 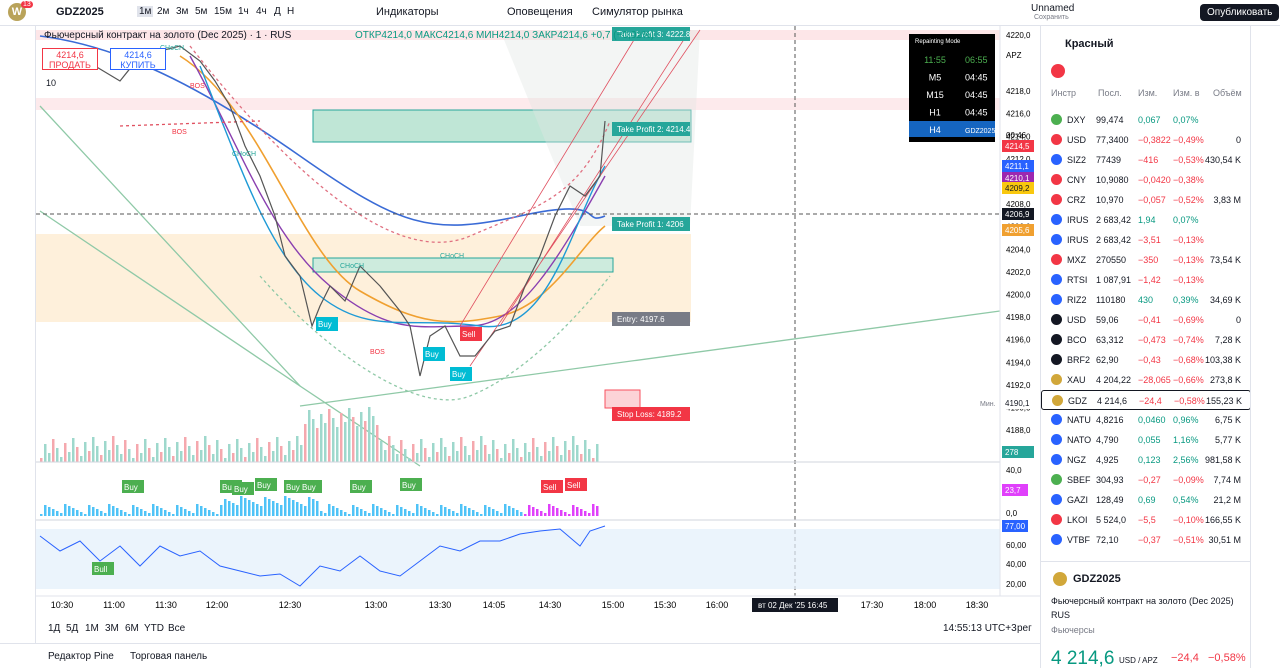 What do you see at coordinates (243, 11) in the screenshot?
I see `timeframe: 1ч` at bounding box center [243, 11].